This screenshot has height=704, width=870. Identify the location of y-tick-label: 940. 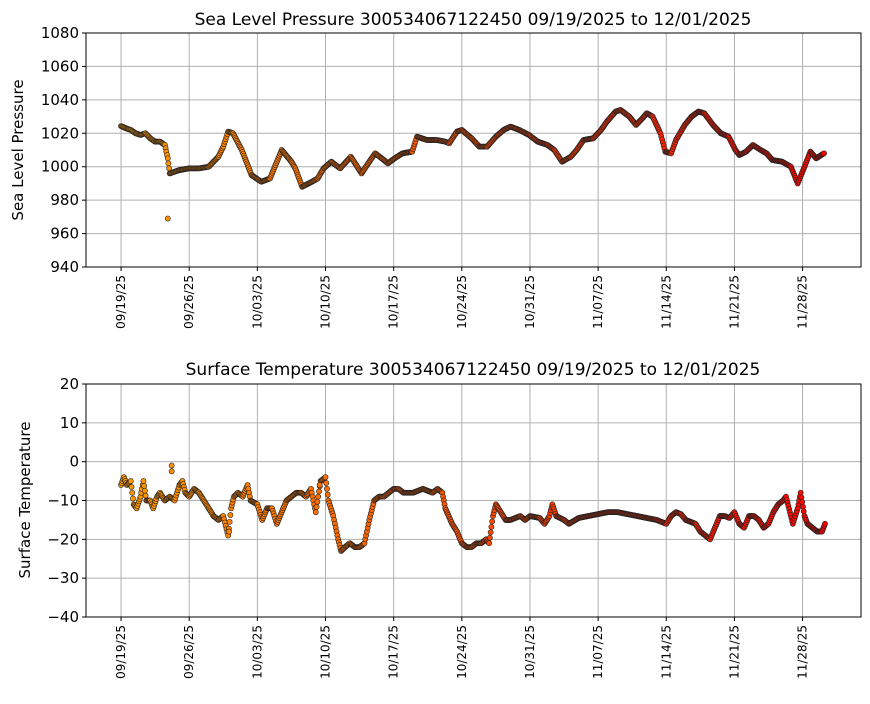
(64, 267).